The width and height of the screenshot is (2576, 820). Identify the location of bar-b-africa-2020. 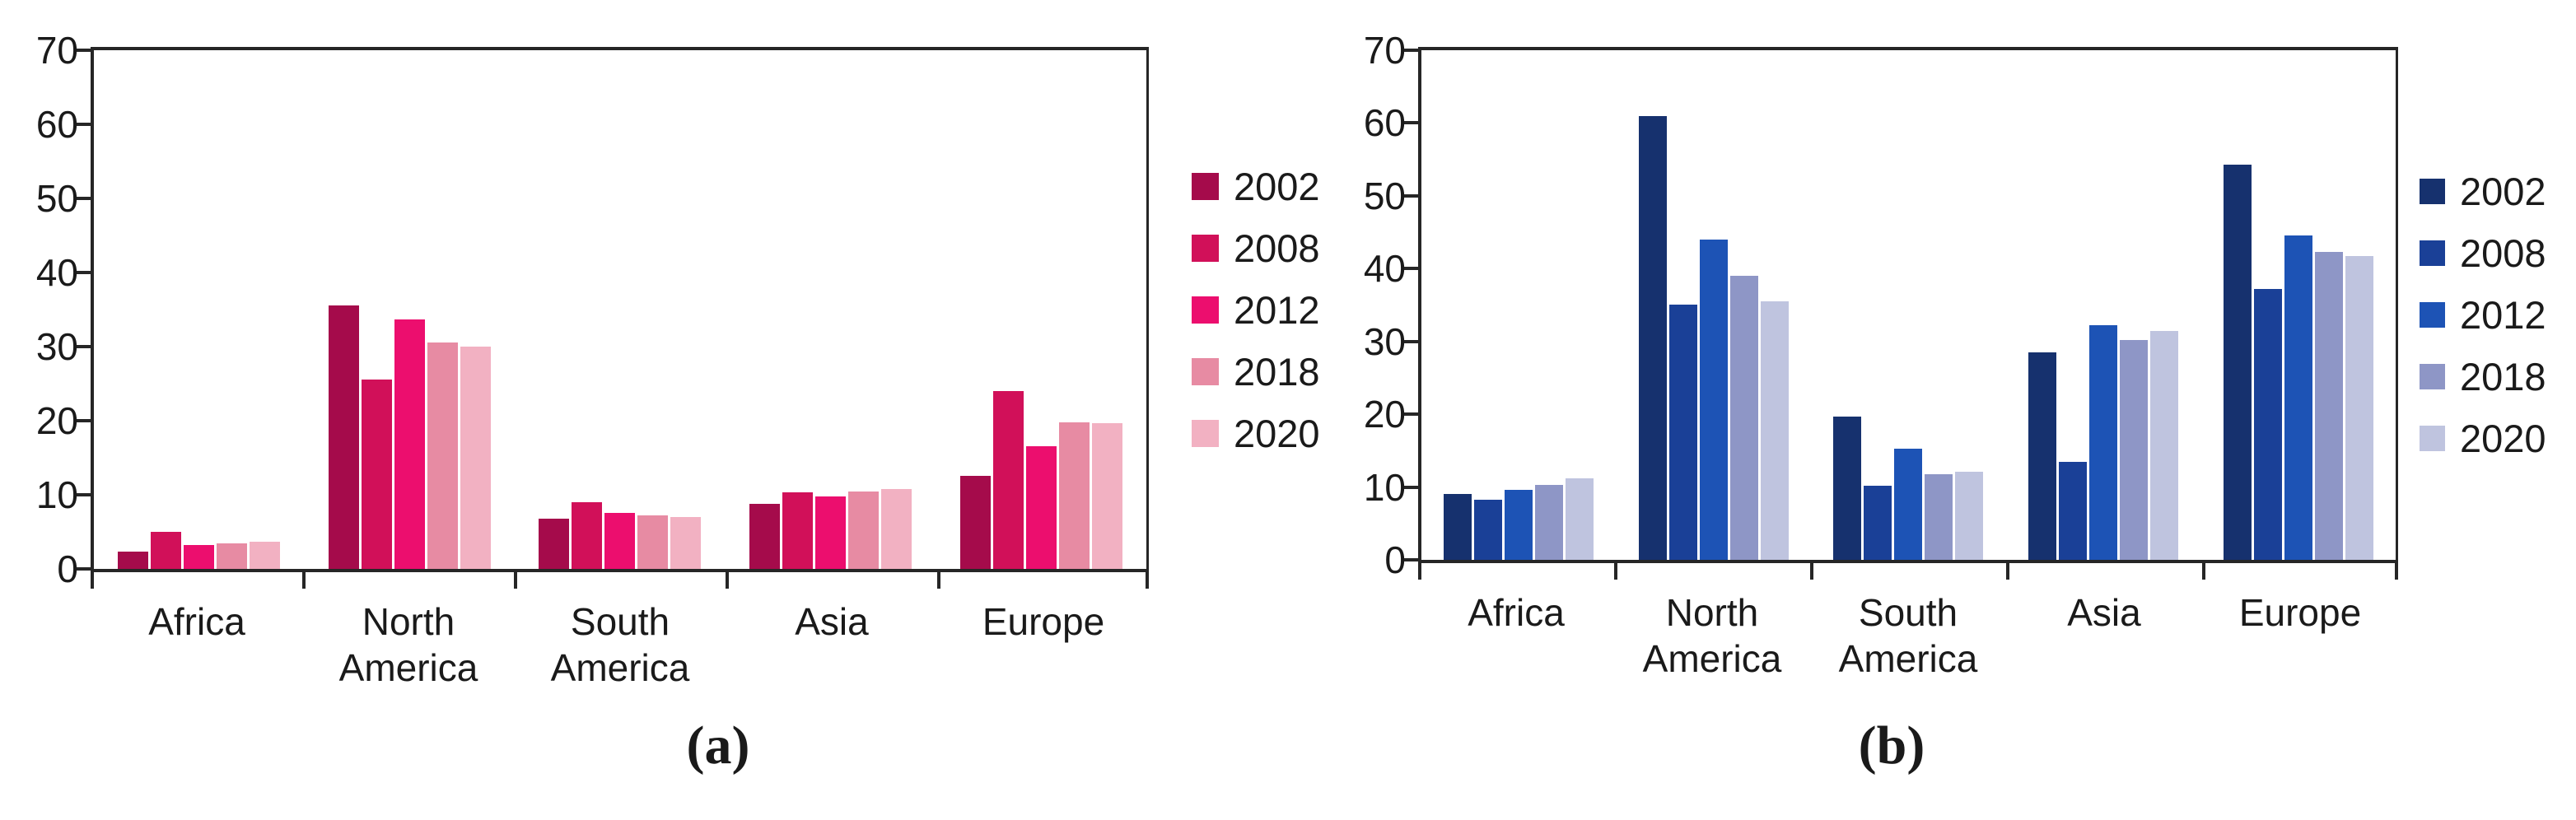
(1580, 519).